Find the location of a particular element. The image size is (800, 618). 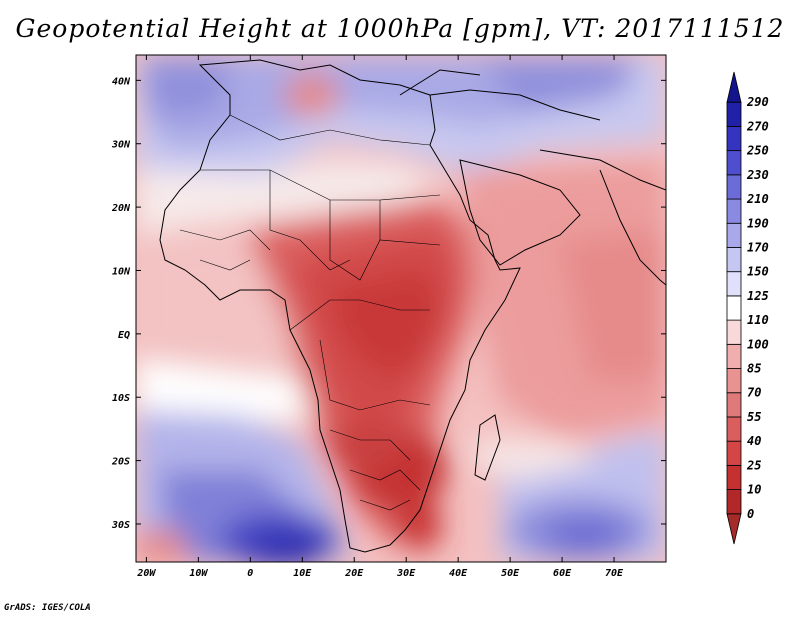

lat-tick-label: 20S is located at coordinates (120, 462).